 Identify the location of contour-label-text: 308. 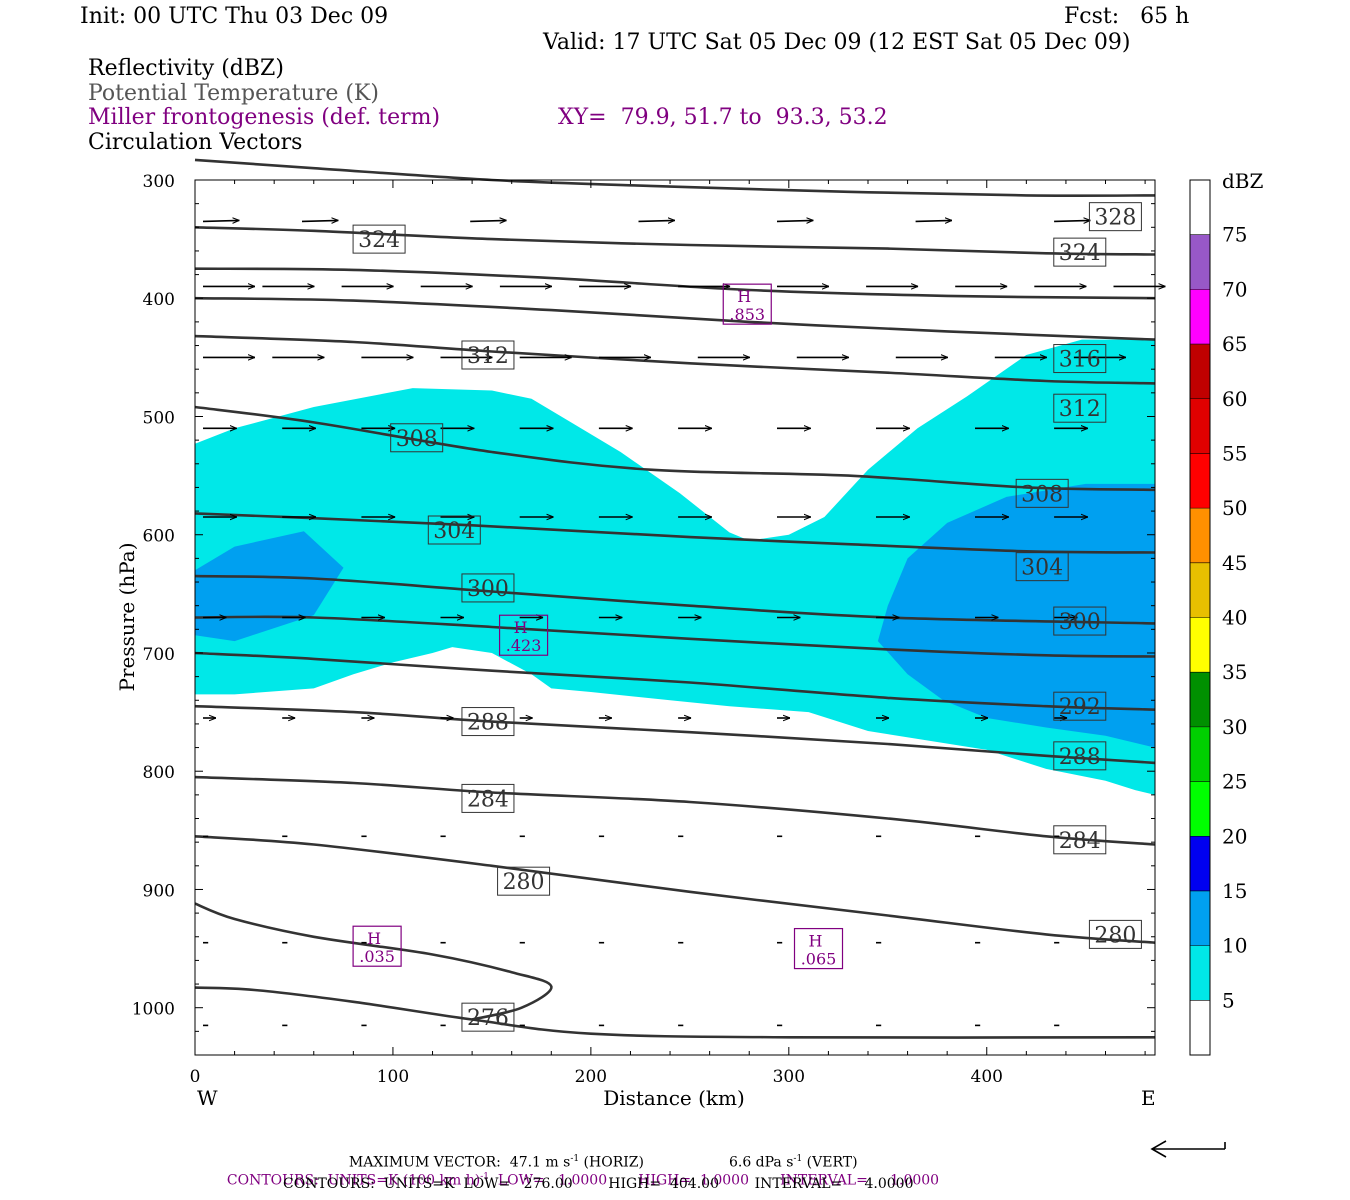
(417, 439).